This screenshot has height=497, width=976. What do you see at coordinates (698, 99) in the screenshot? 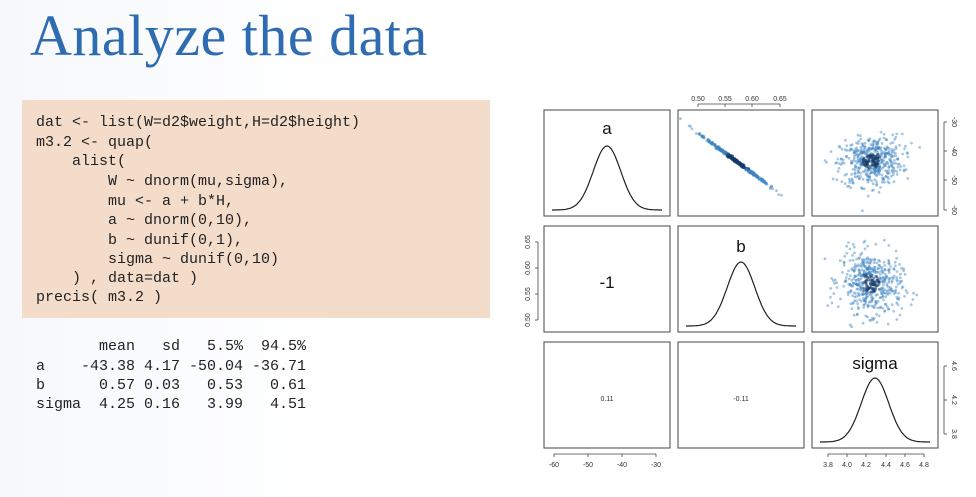
I see `tick-label: 0.50` at bounding box center [698, 99].